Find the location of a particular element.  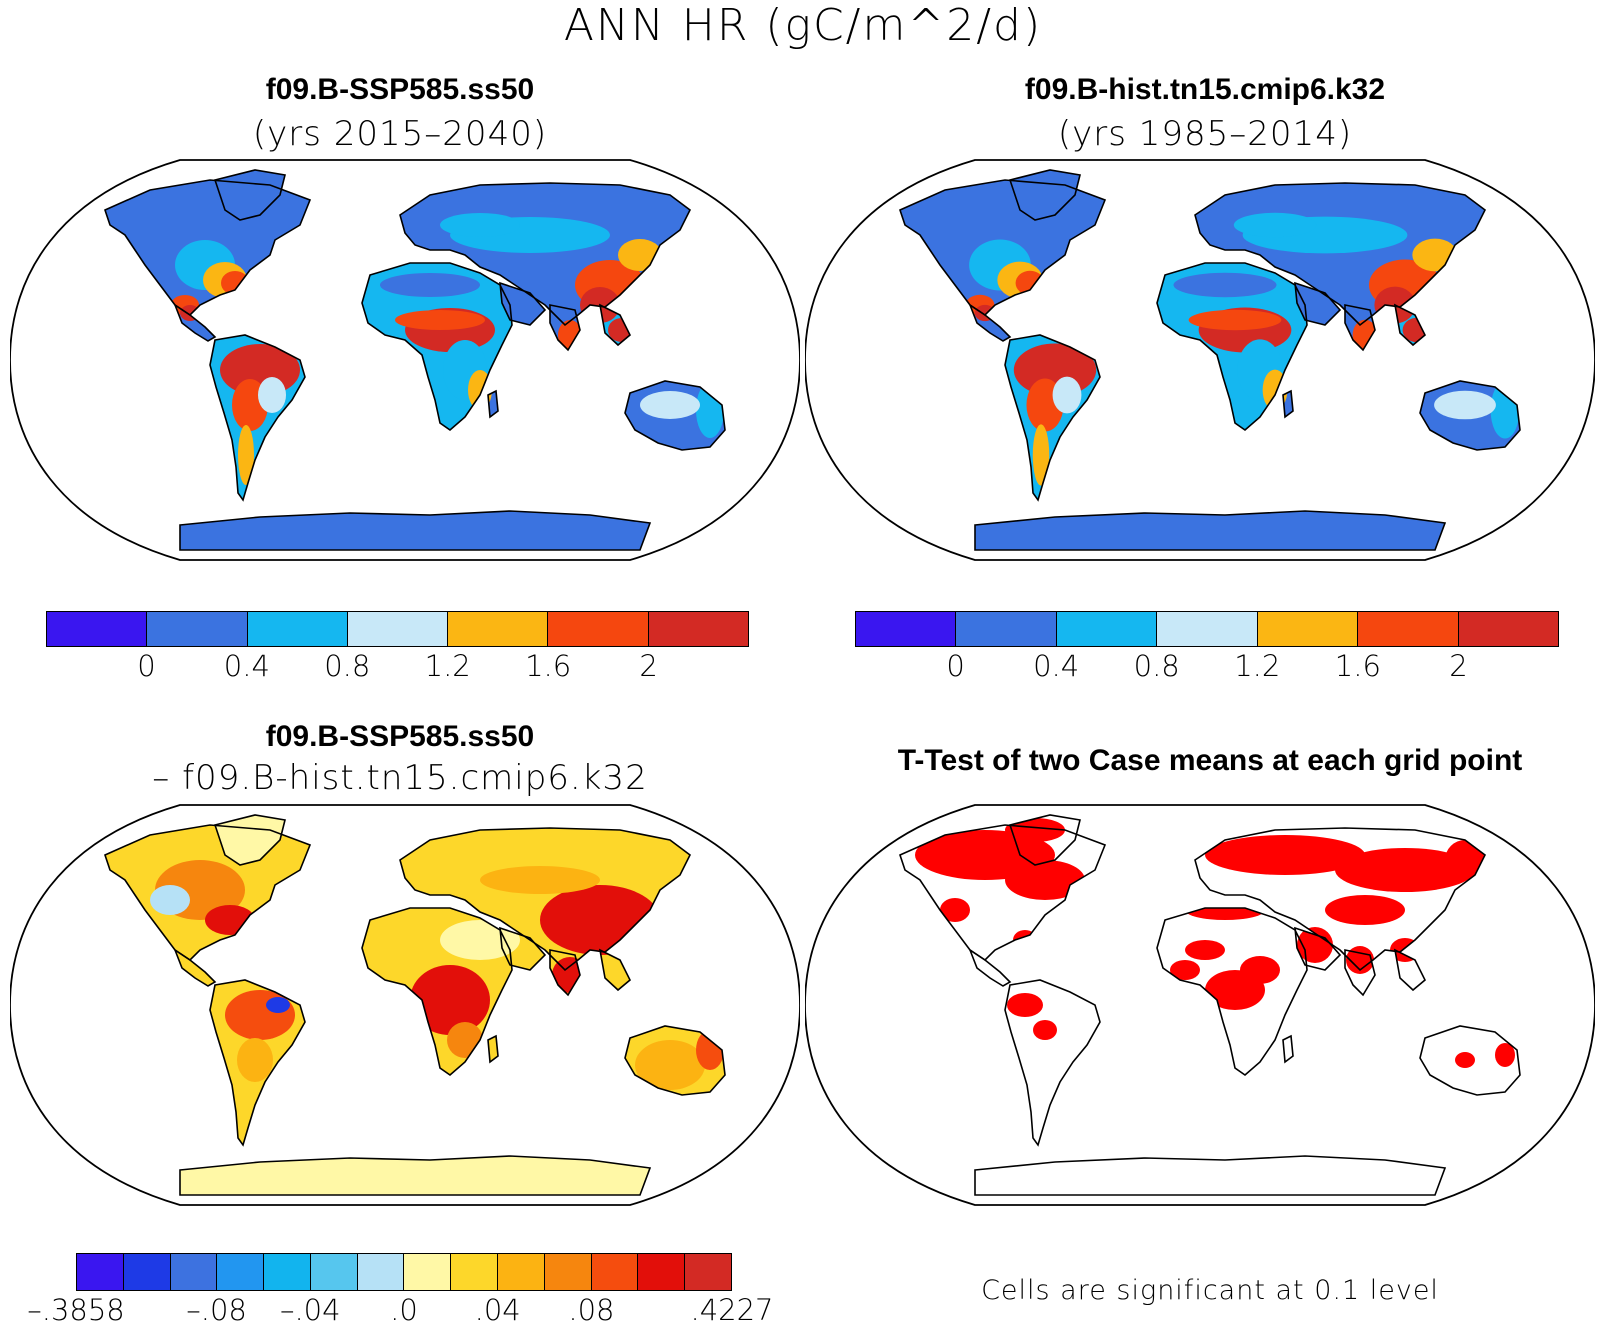

map-panel-case1 is located at coordinates (405, 360).